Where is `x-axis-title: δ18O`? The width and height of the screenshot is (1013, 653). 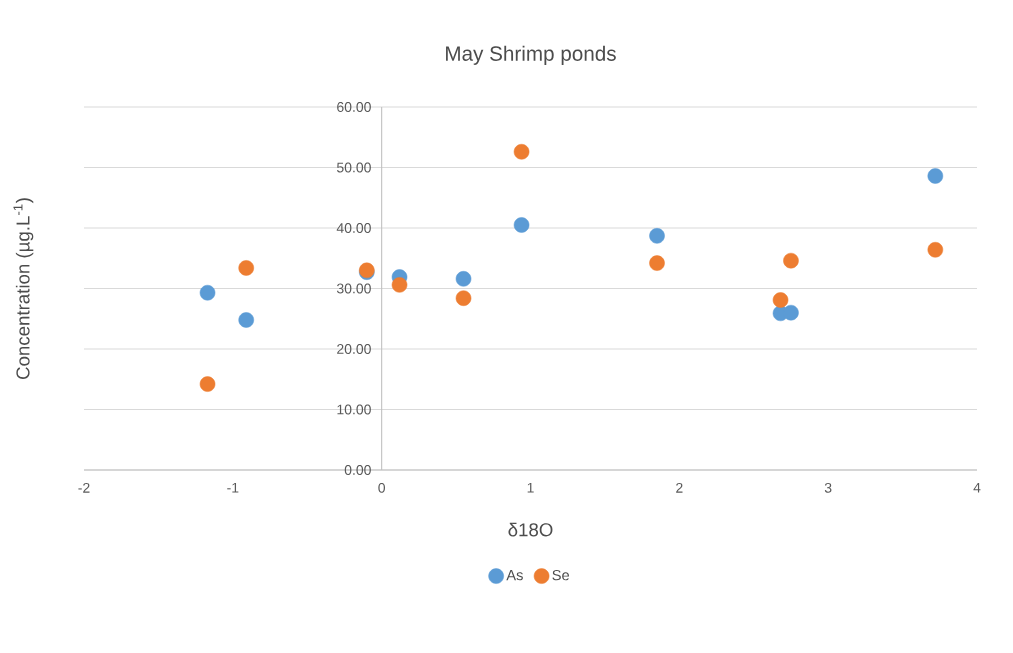 x-axis-title: δ18O is located at coordinates (530, 529).